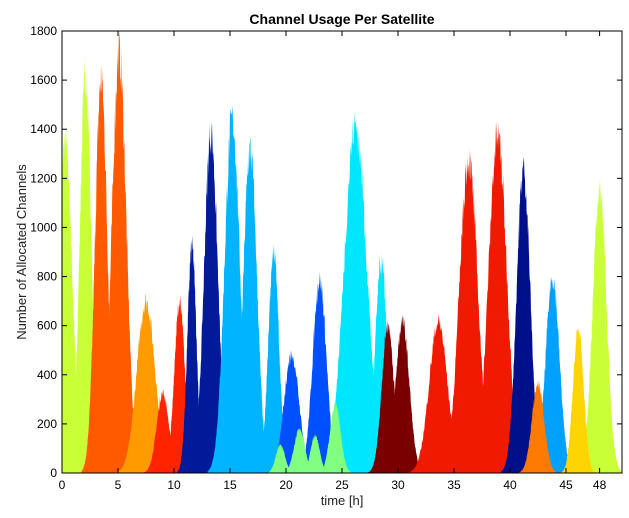 The height and width of the screenshot is (518, 629). I want to click on y-tick-label-9: 1800, so click(43, 31).